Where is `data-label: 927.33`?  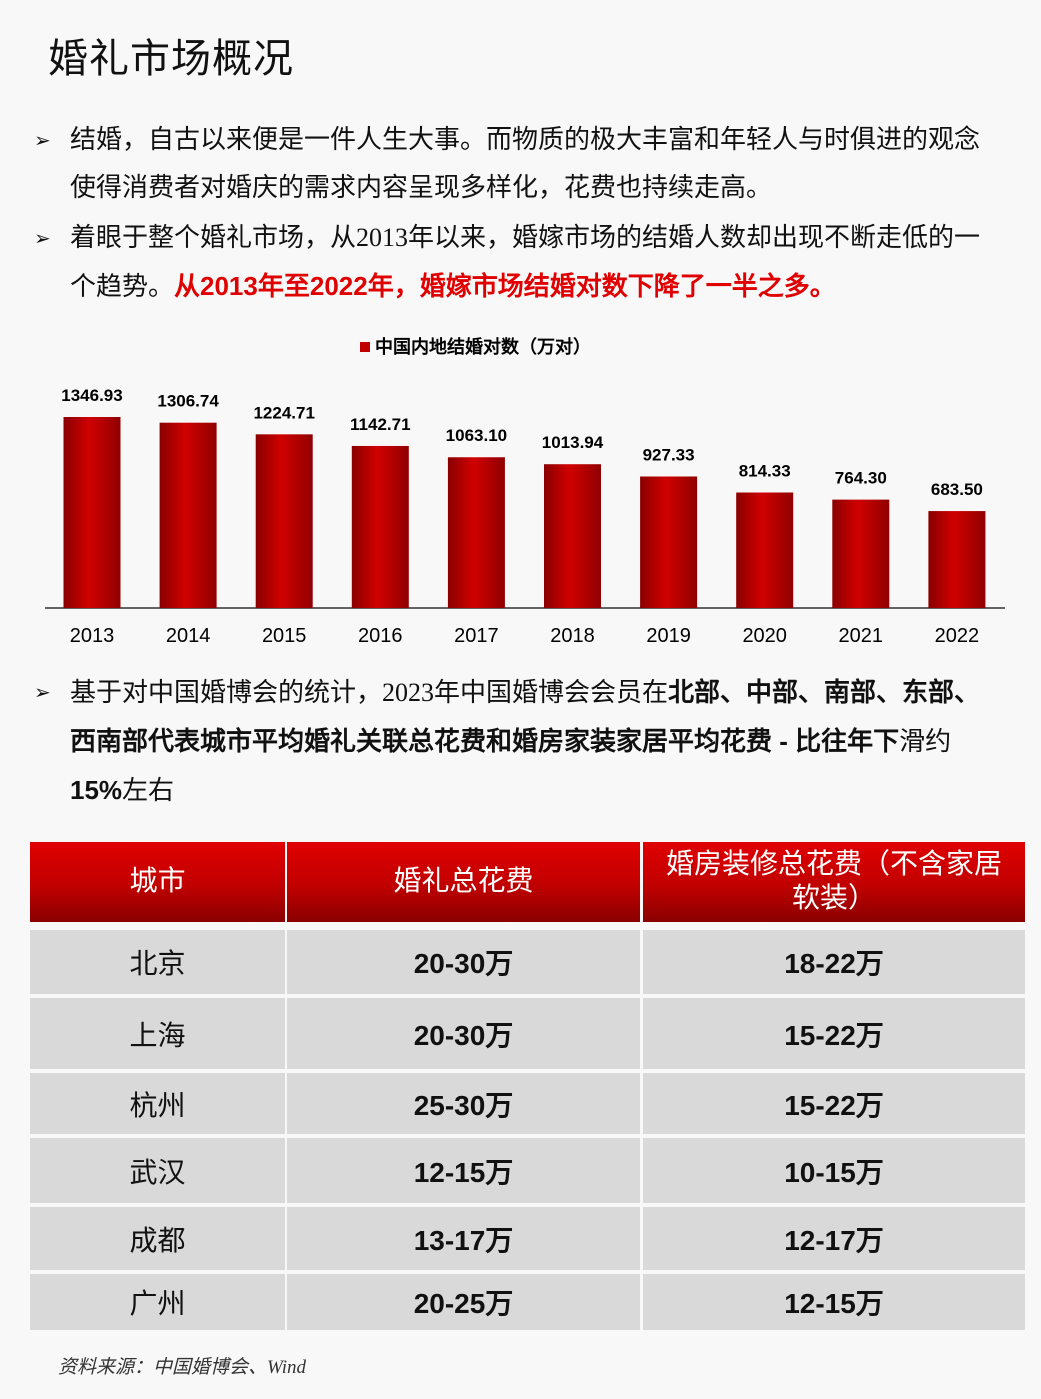 data-label: 927.33 is located at coordinates (669, 455).